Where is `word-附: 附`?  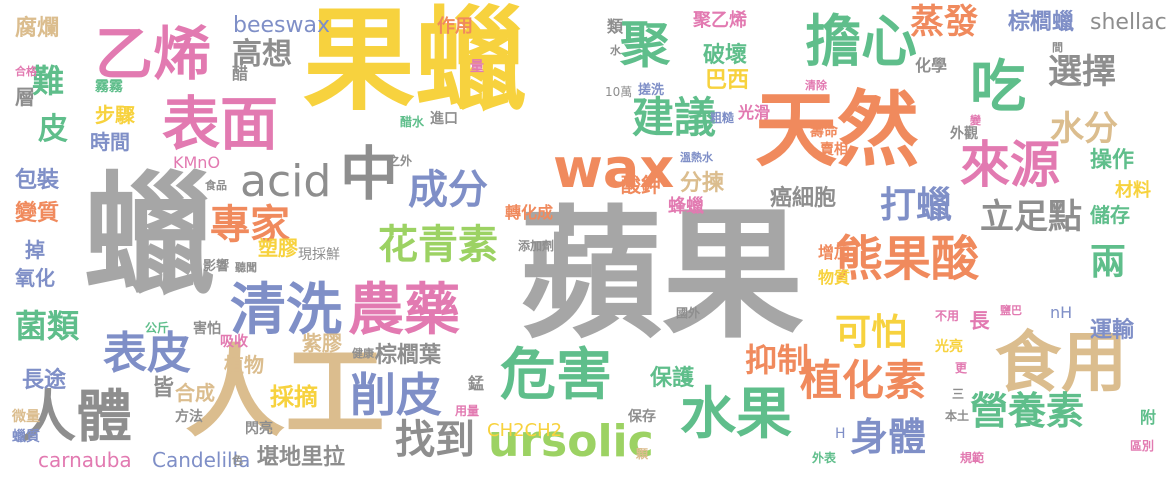 word-附: 附 is located at coordinates (1148, 417).